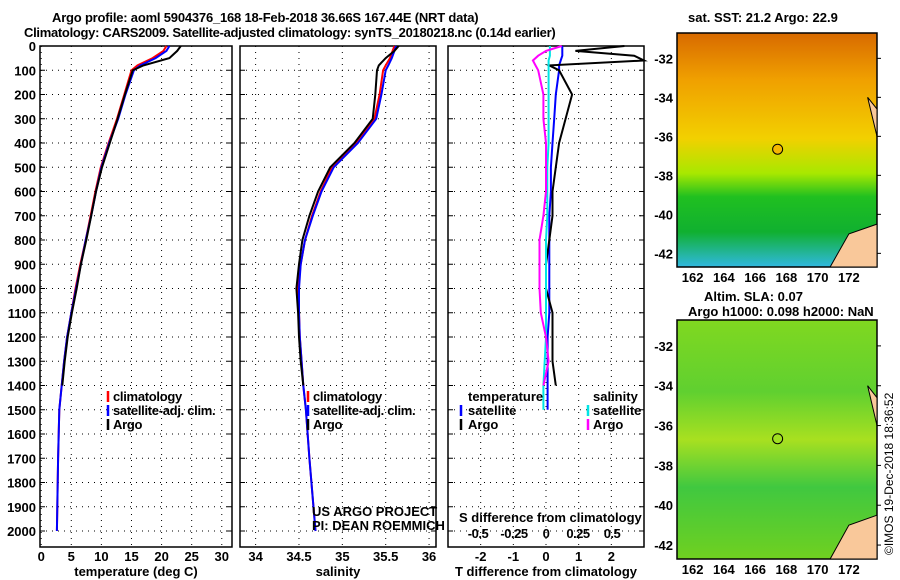 The height and width of the screenshot is (580, 900). What do you see at coordinates (21, 410) in the screenshot?
I see `y-tick-label: 1500` at bounding box center [21, 410].